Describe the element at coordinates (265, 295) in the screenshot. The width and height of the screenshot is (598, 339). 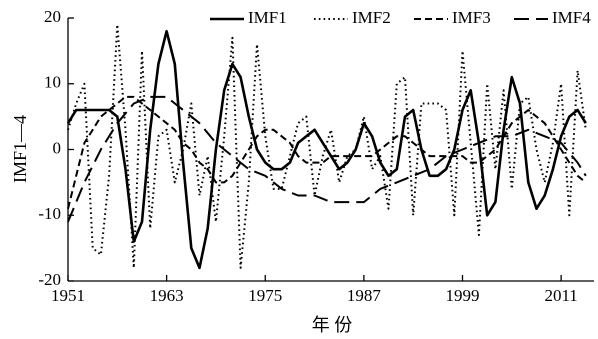
I see `x-tick-label: 1975` at that location.